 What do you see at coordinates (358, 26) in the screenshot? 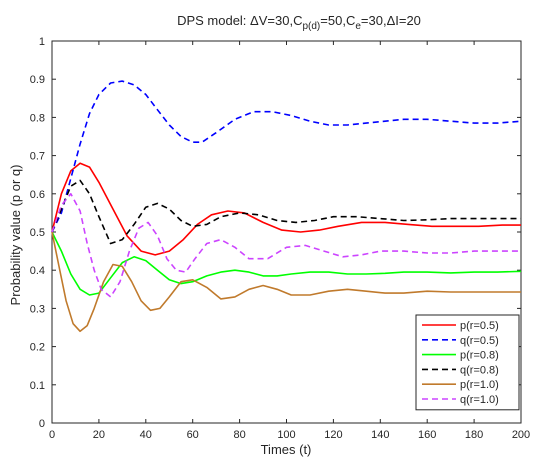
I see `title-ce-subscript: e` at bounding box center [358, 26].